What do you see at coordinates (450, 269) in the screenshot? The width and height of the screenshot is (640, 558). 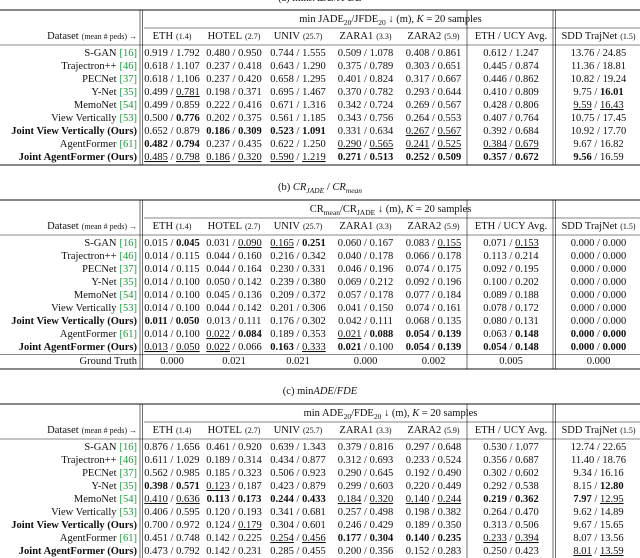 I see `value-part: 0.175` at bounding box center [450, 269].